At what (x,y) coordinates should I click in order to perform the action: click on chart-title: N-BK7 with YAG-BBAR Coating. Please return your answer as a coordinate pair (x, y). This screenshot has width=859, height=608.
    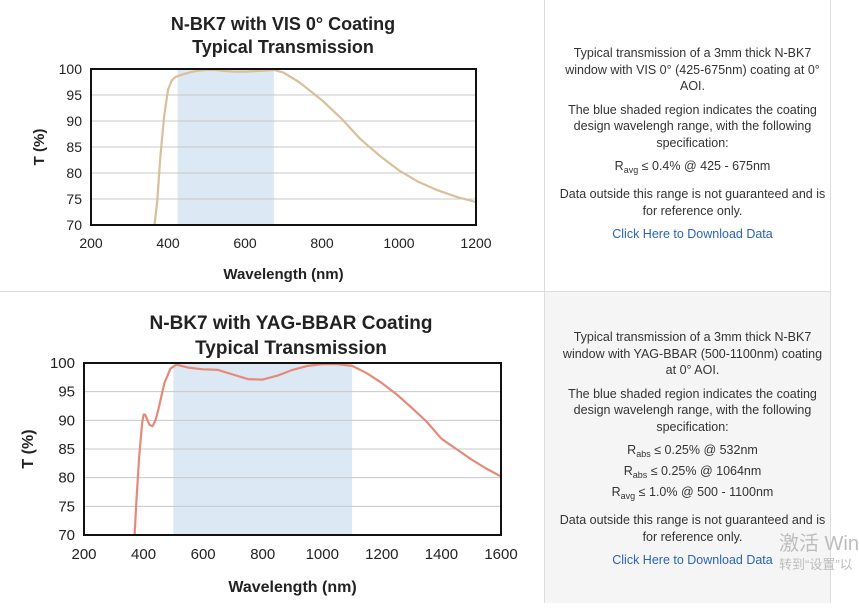
    Looking at the image, I should click on (291, 323).